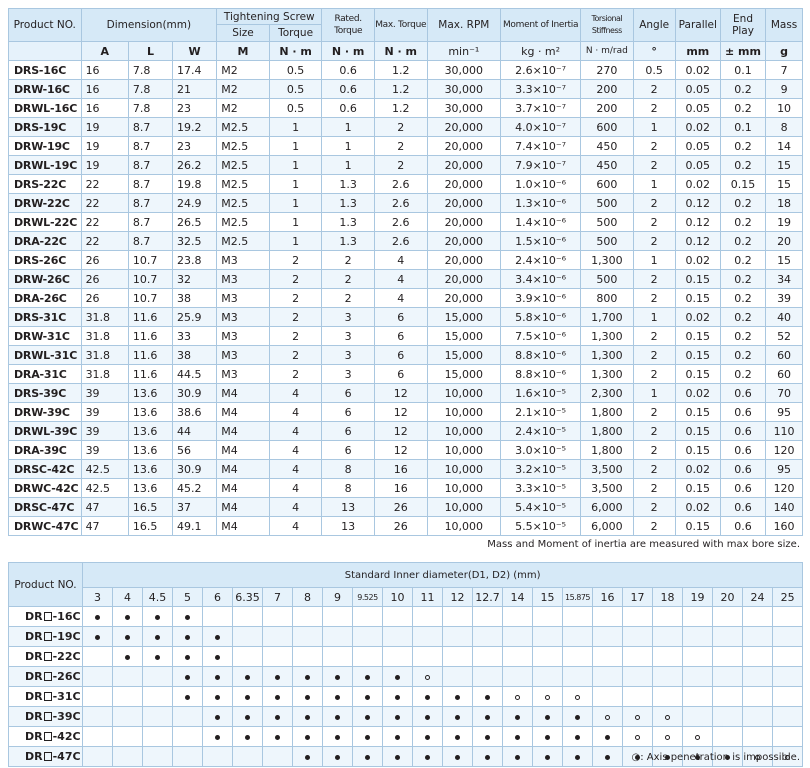 The height and width of the screenshot is (768, 810). I want to click on screw-torque-cell: 4, so click(295, 469).